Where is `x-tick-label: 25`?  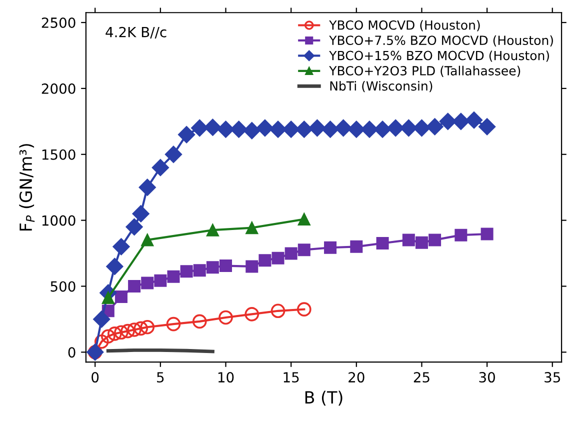
x-tick-label: 25 is located at coordinates (422, 377).